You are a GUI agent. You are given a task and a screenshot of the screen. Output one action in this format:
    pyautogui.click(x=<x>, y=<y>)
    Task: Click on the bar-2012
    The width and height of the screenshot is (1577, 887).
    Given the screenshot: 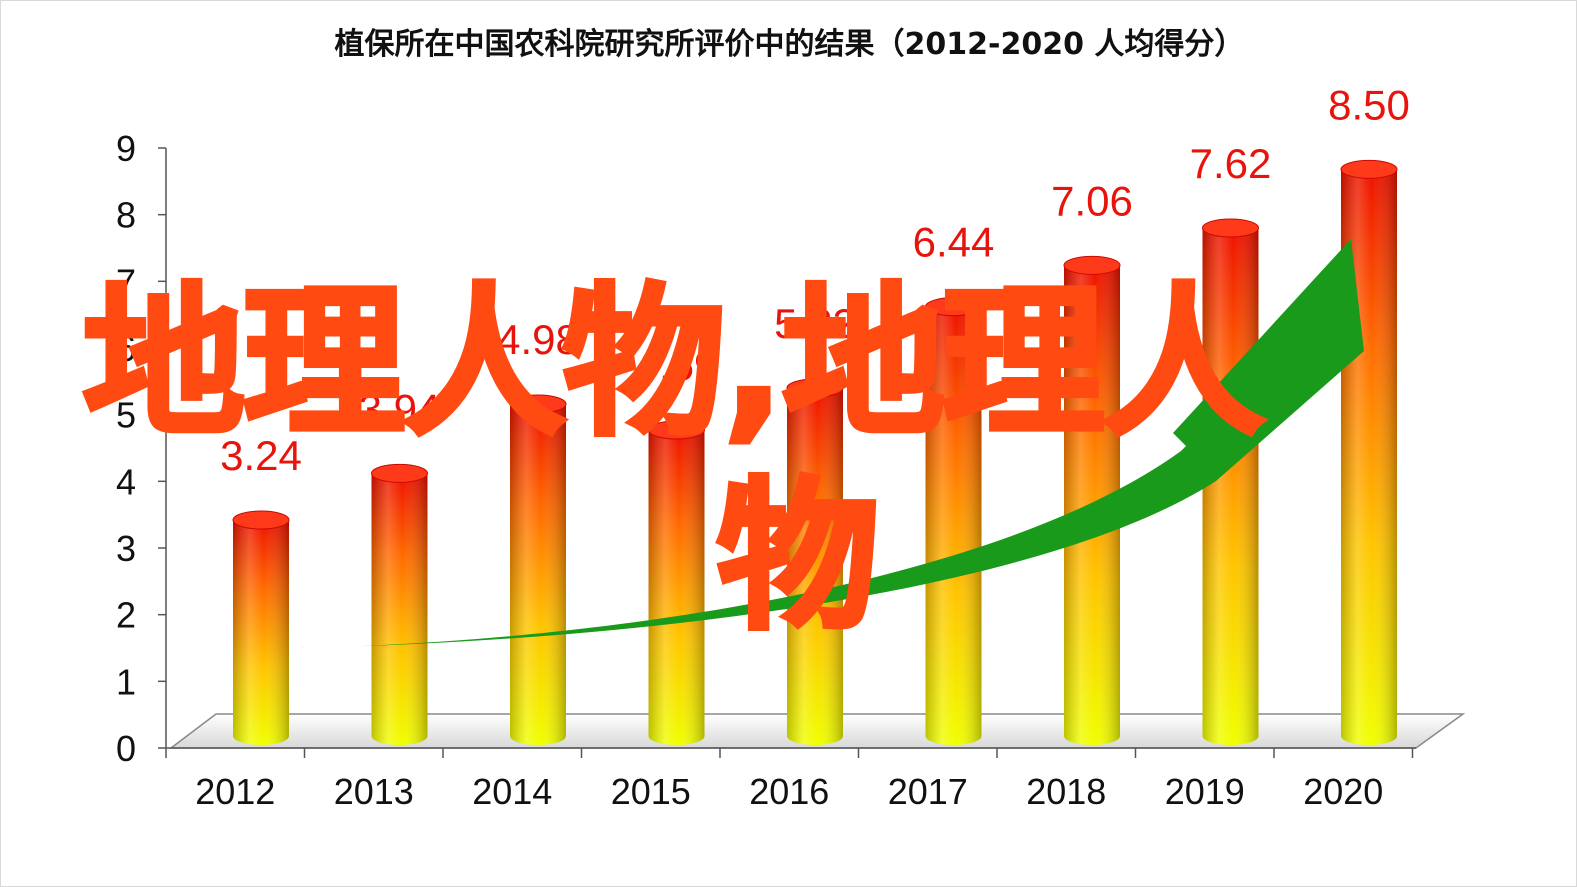 What is the action you would take?
    pyautogui.click(x=261, y=627)
    